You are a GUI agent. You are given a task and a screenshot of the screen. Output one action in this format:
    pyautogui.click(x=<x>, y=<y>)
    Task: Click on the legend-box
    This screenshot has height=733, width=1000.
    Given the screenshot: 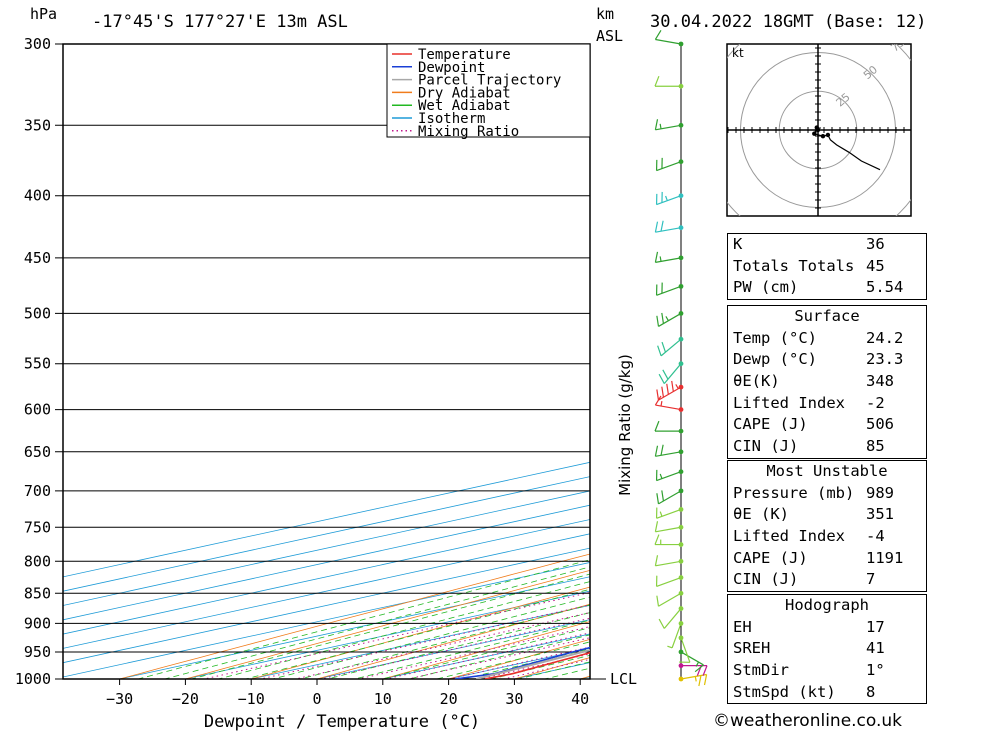 What is the action you would take?
    pyautogui.click(x=488, y=90)
    